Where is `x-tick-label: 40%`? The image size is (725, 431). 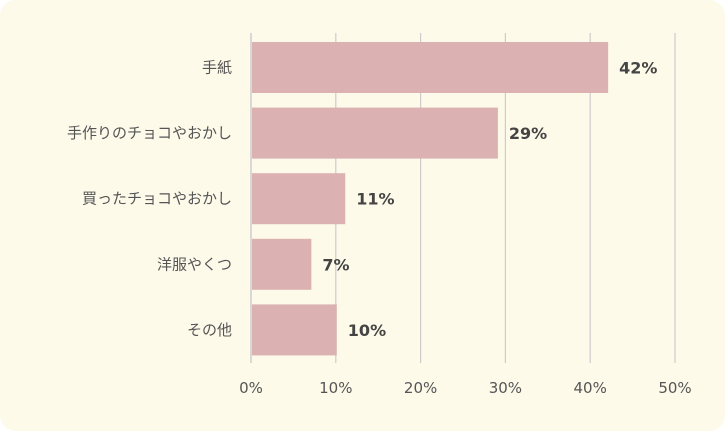
x-tick-label: 40% is located at coordinates (590, 388).